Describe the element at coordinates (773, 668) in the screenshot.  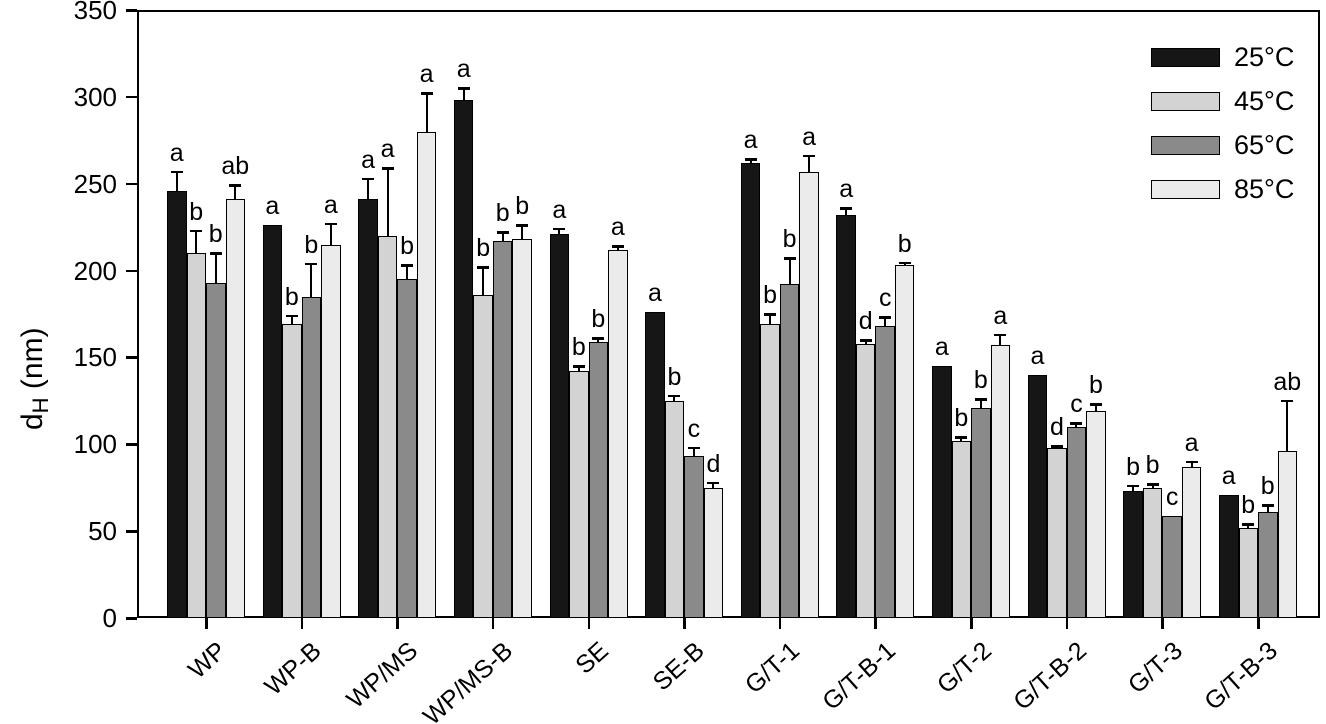
I see `x-tick-label: G/T-1` at that location.